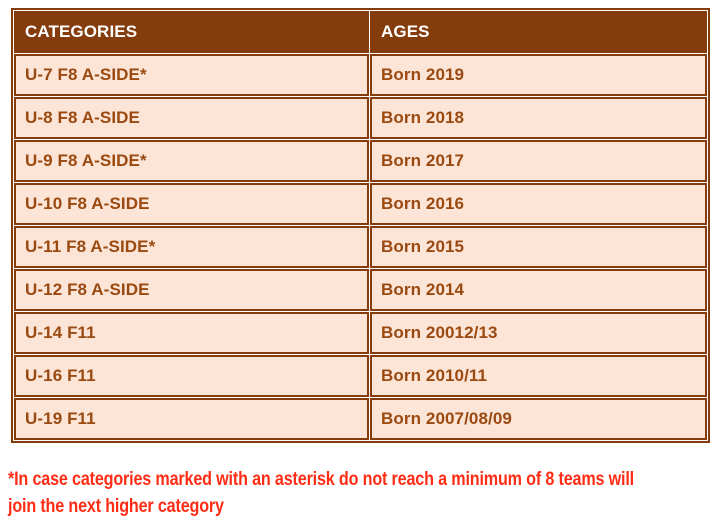 The width and height of the screenshot is (721, 521). I want to click on ages-cell: Born 2017, so click(538, 161).